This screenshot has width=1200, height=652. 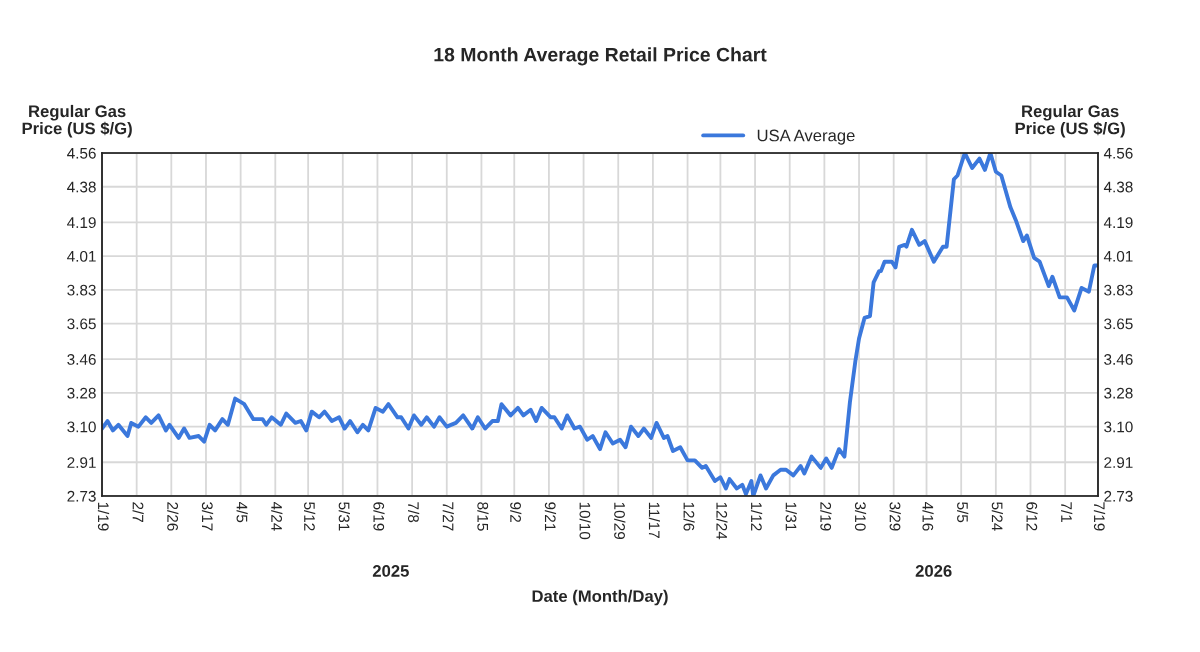 What do you see at coordinates (81, 256) in the screenshot?
I see `y-tick-label: 4.01` at bounding box center [81, 256].